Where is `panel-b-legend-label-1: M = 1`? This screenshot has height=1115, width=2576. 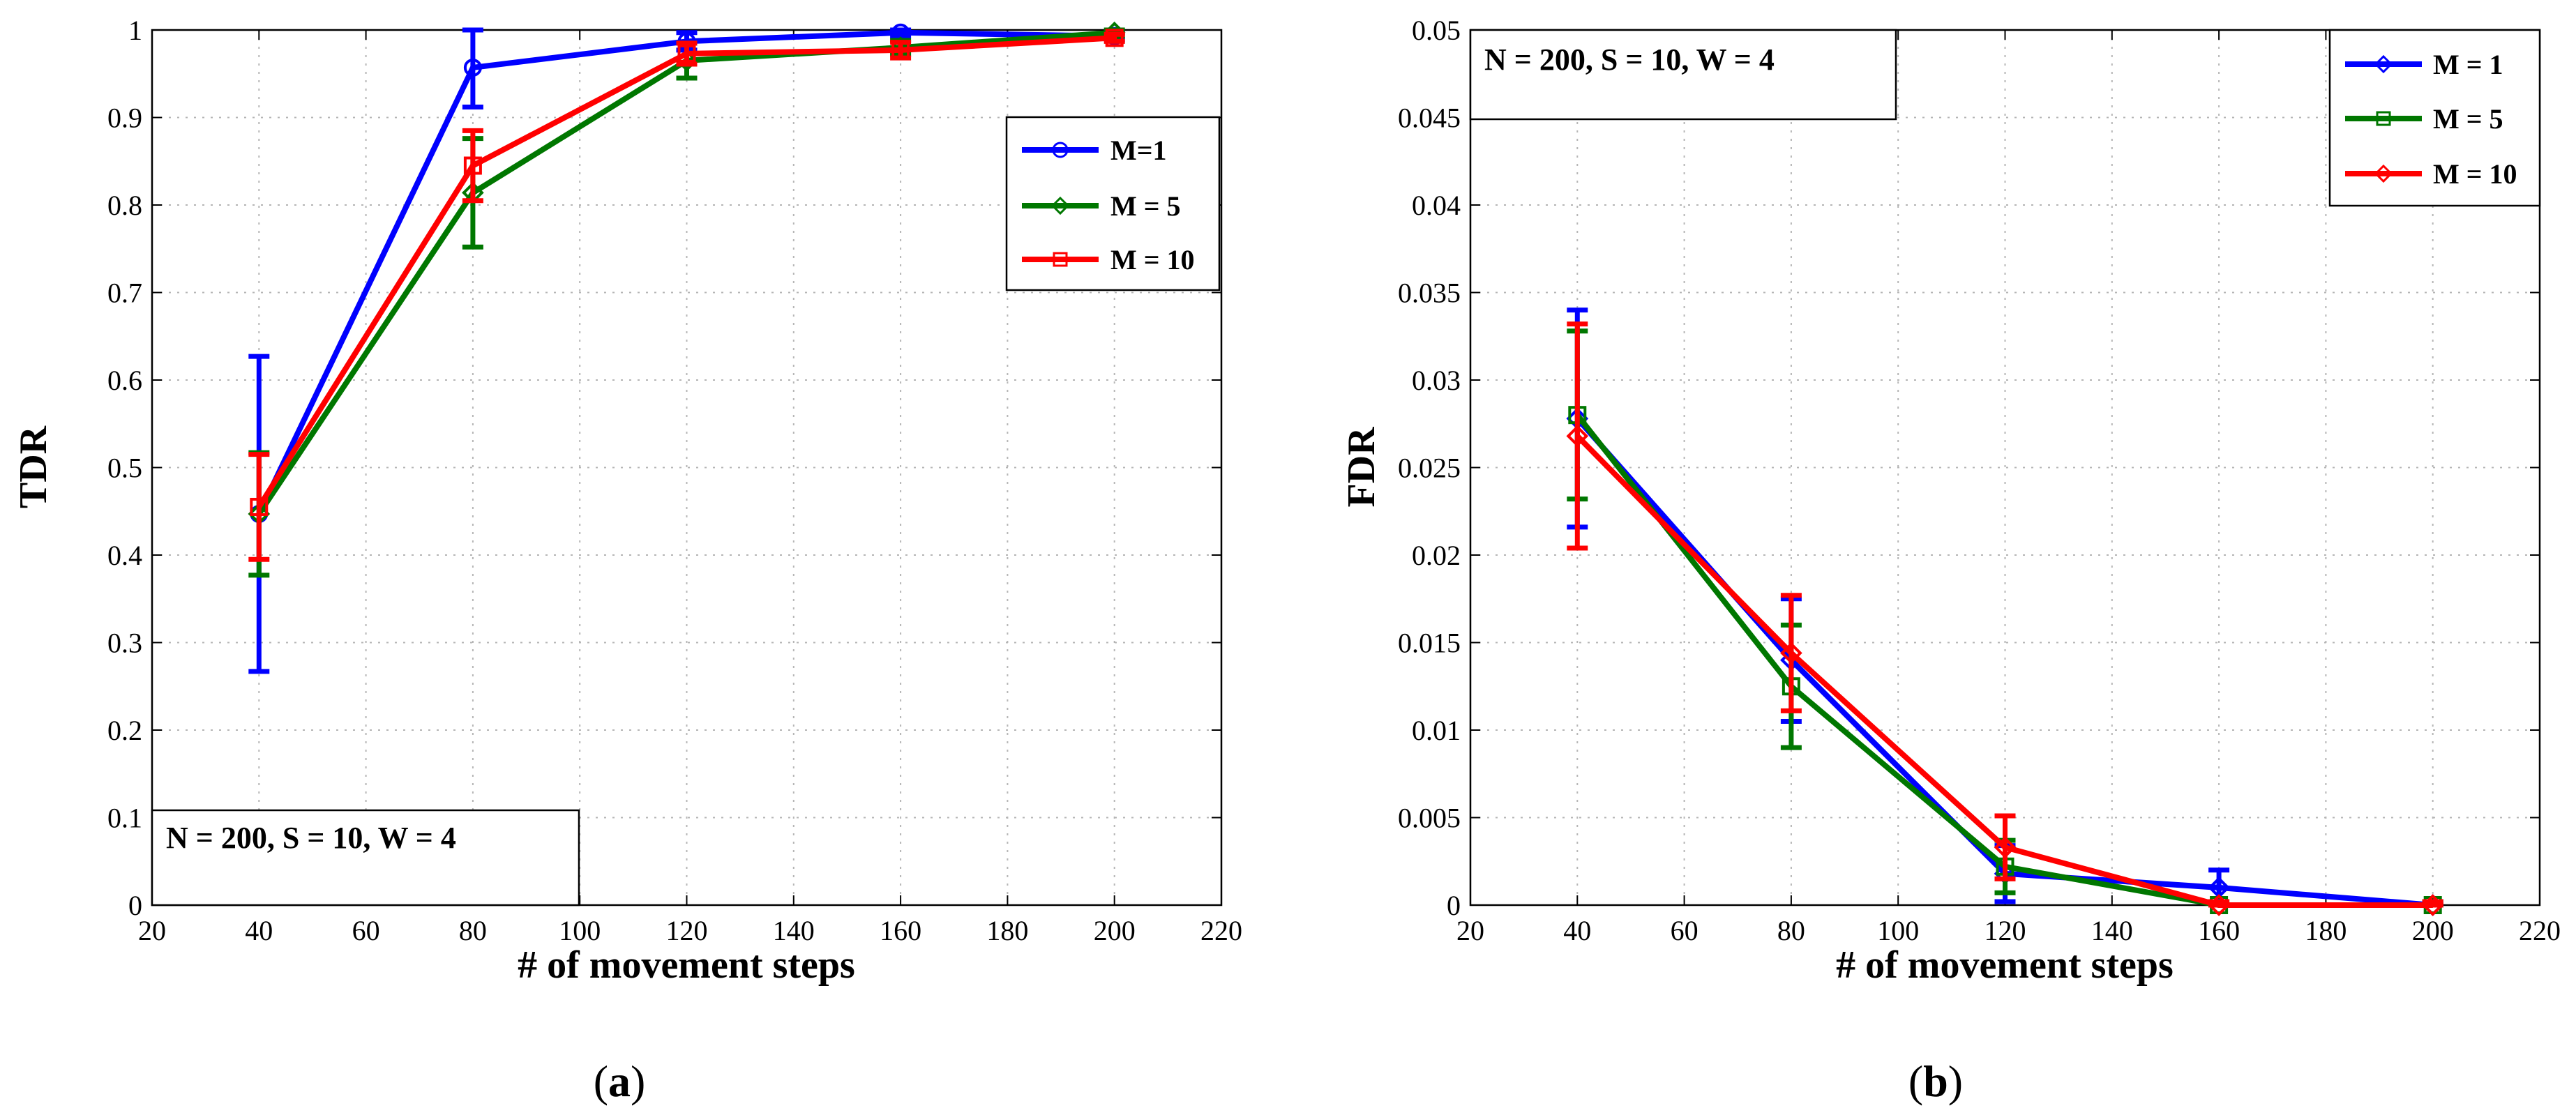 panel-b-legend-label-1: M = 1 is located at coordinates (2468, 64).